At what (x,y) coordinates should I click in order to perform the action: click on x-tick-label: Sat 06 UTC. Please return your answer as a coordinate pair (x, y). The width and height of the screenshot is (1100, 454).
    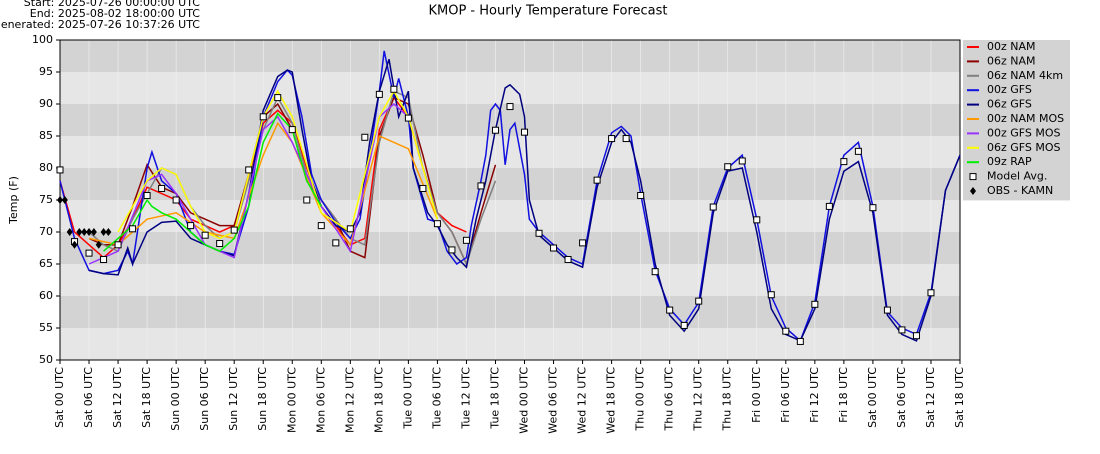
    Looking at the image, I should click on (901, 397).